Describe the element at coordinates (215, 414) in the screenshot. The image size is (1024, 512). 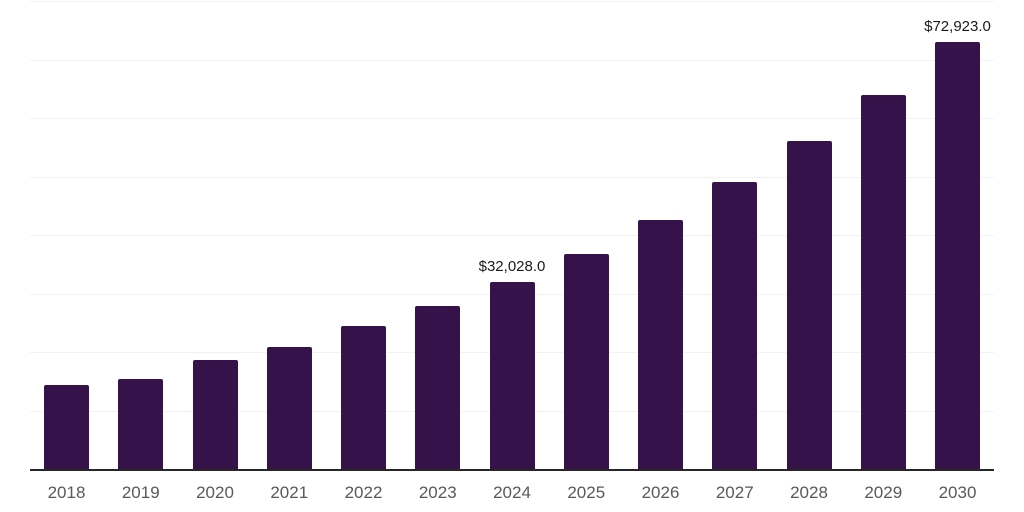
I see `bar-2020` at that location.